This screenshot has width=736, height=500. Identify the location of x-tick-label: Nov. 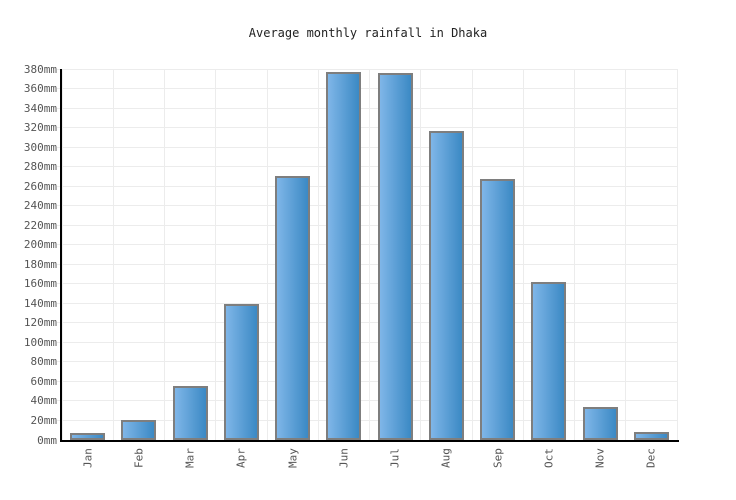
(600, 458).